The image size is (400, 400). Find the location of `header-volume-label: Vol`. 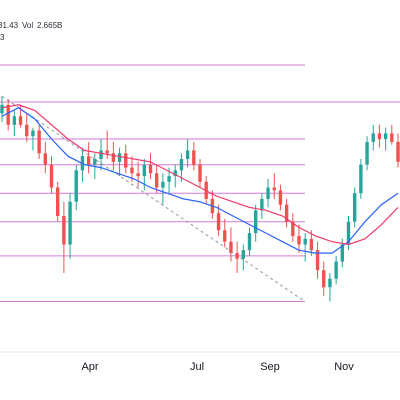

header-volume-label: Vol is located at coordinates (27, 25).